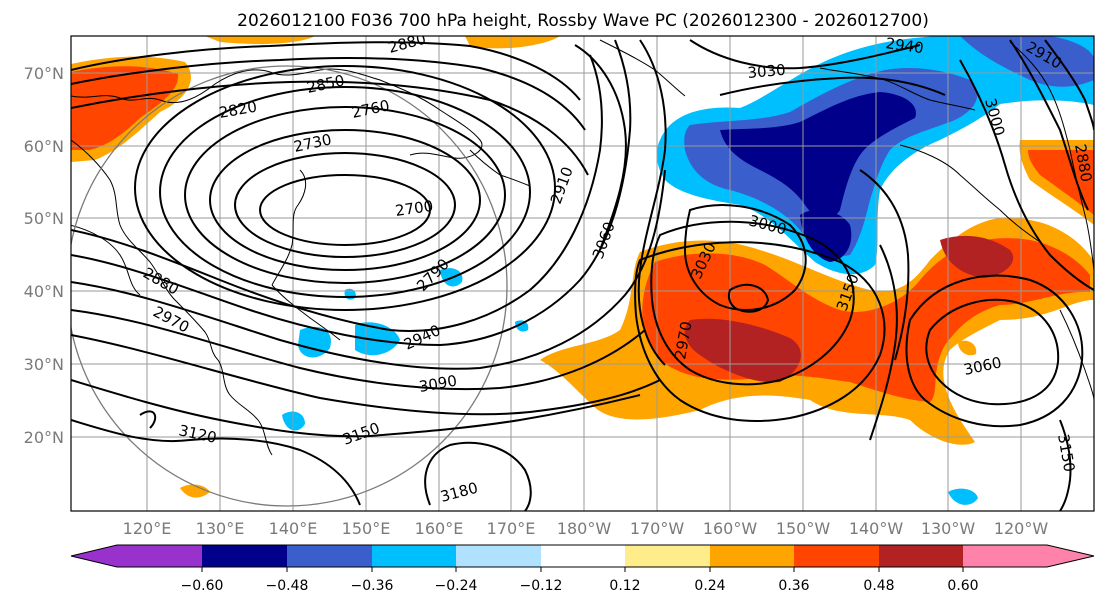 This screenshot has width=1105, height=604. Describe the element at coordinates (44, 73) in the screenshot. I see `lat-label: 70°N` at that location.